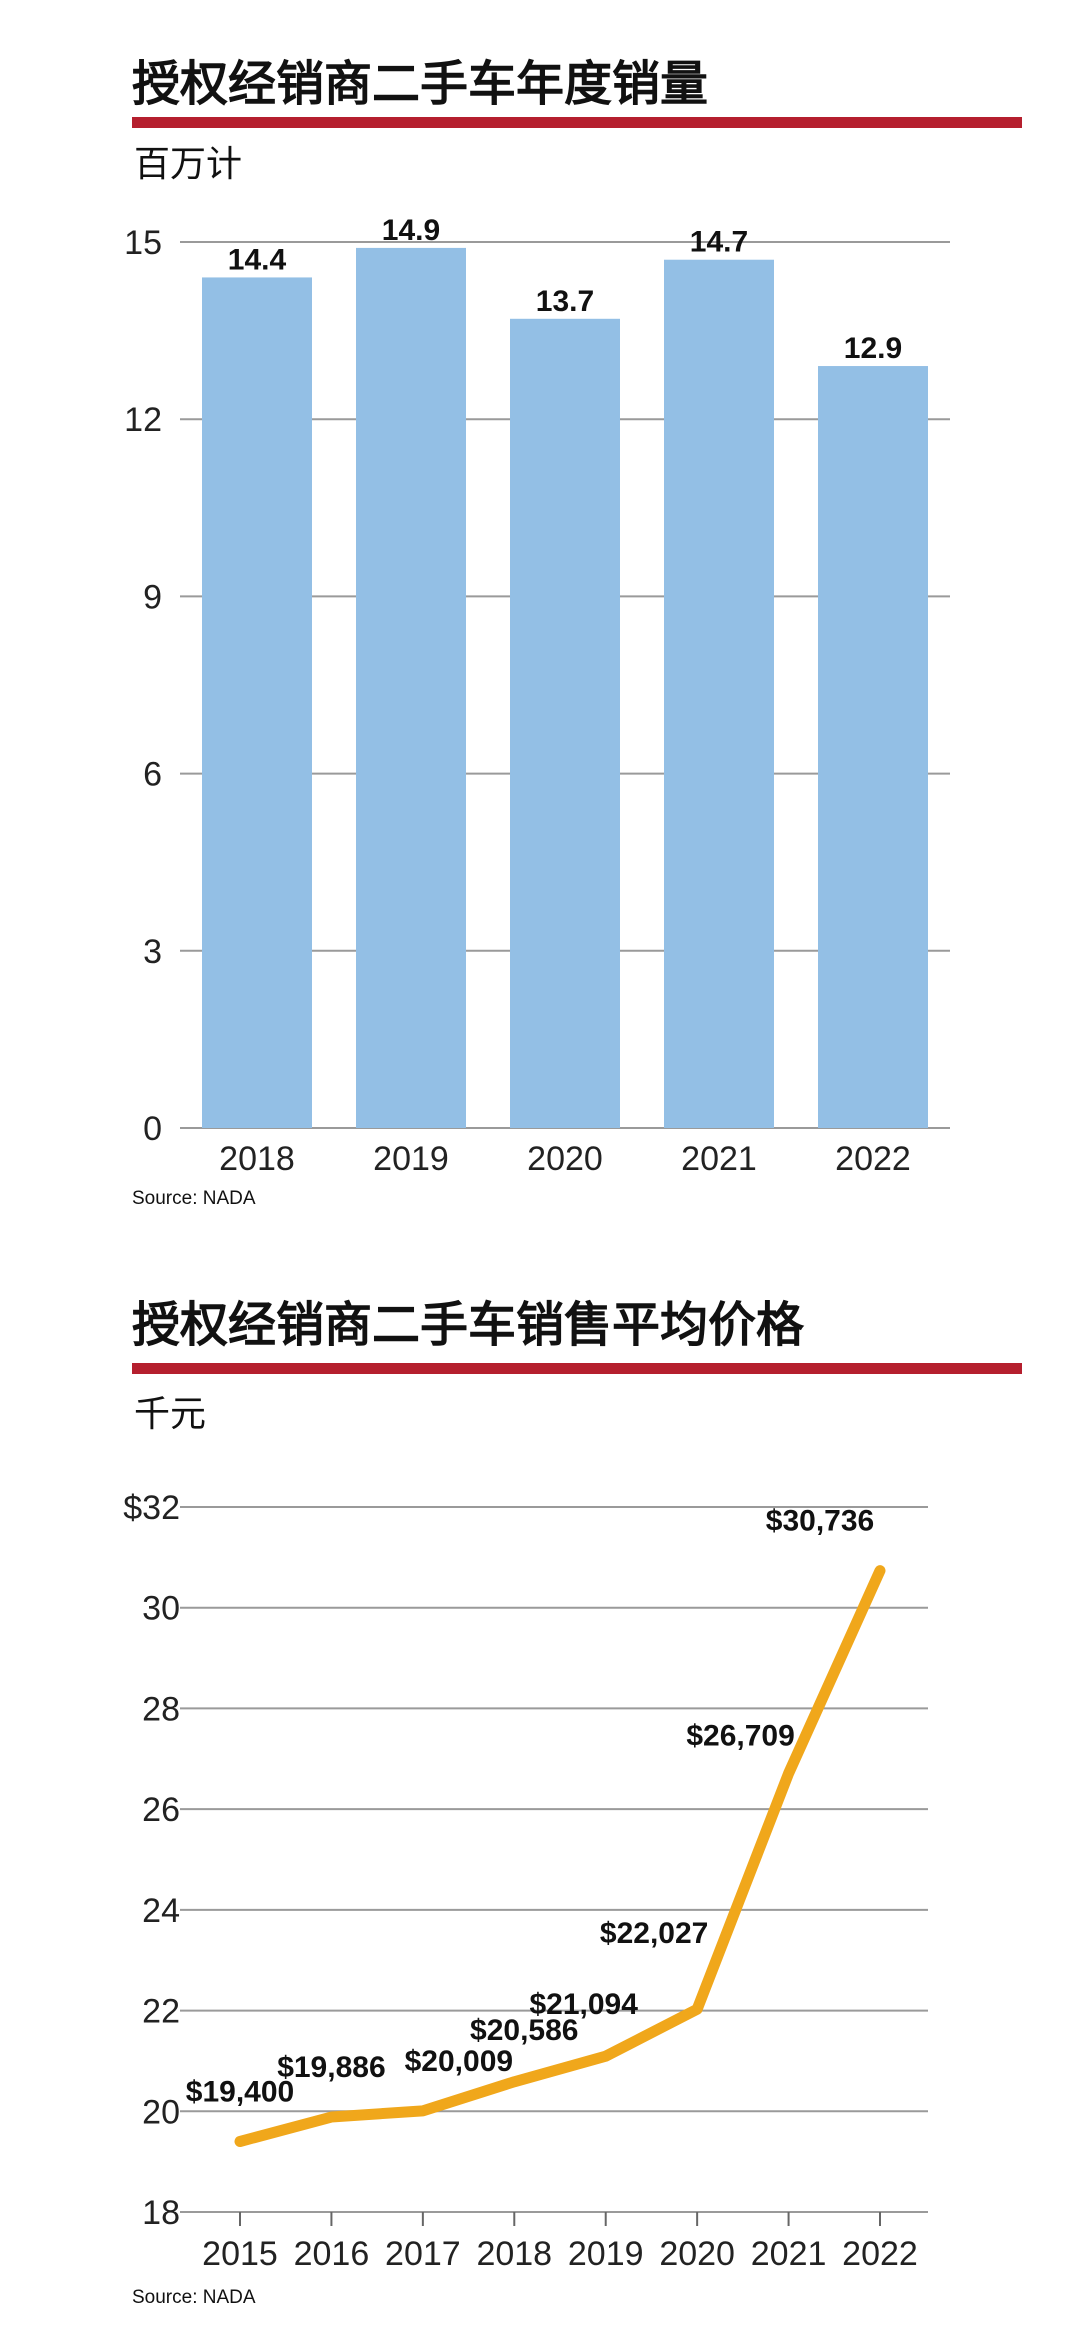 This screenshot has width=1080, height=2326. What do you see at coordinates (257, 259) in the screenshot?
I see `bar-value-label: 14.4` at bounding box center [257, 259].